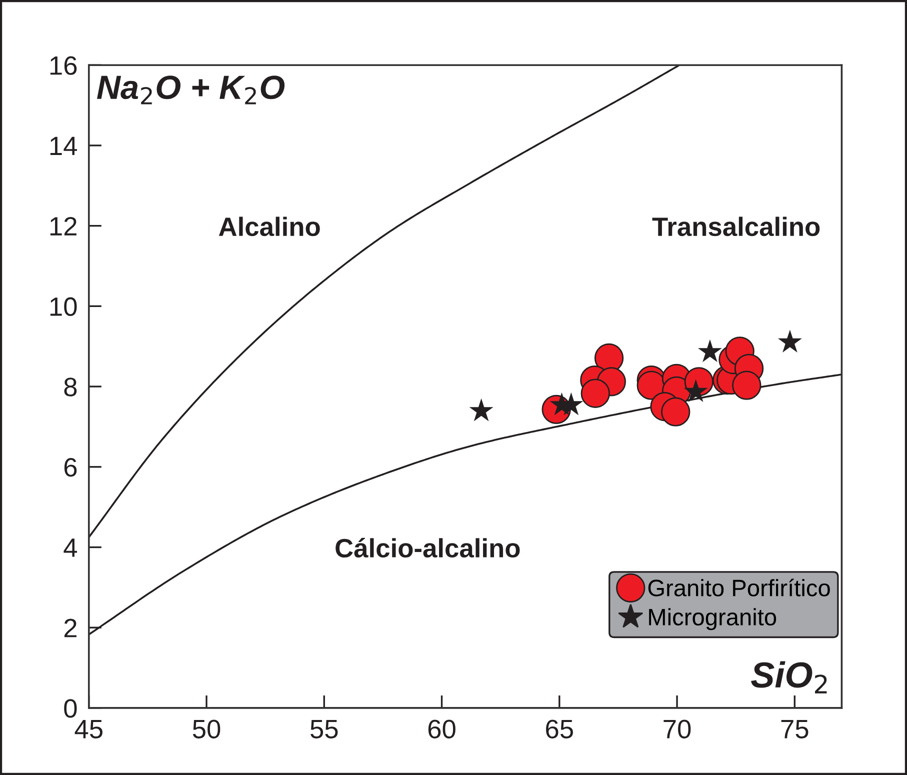 The height and width of the screenshot is (775, 907). Describe the element at coordinates (206, 729) in the screenshot. I see `x-tick-label: 50` at that location.